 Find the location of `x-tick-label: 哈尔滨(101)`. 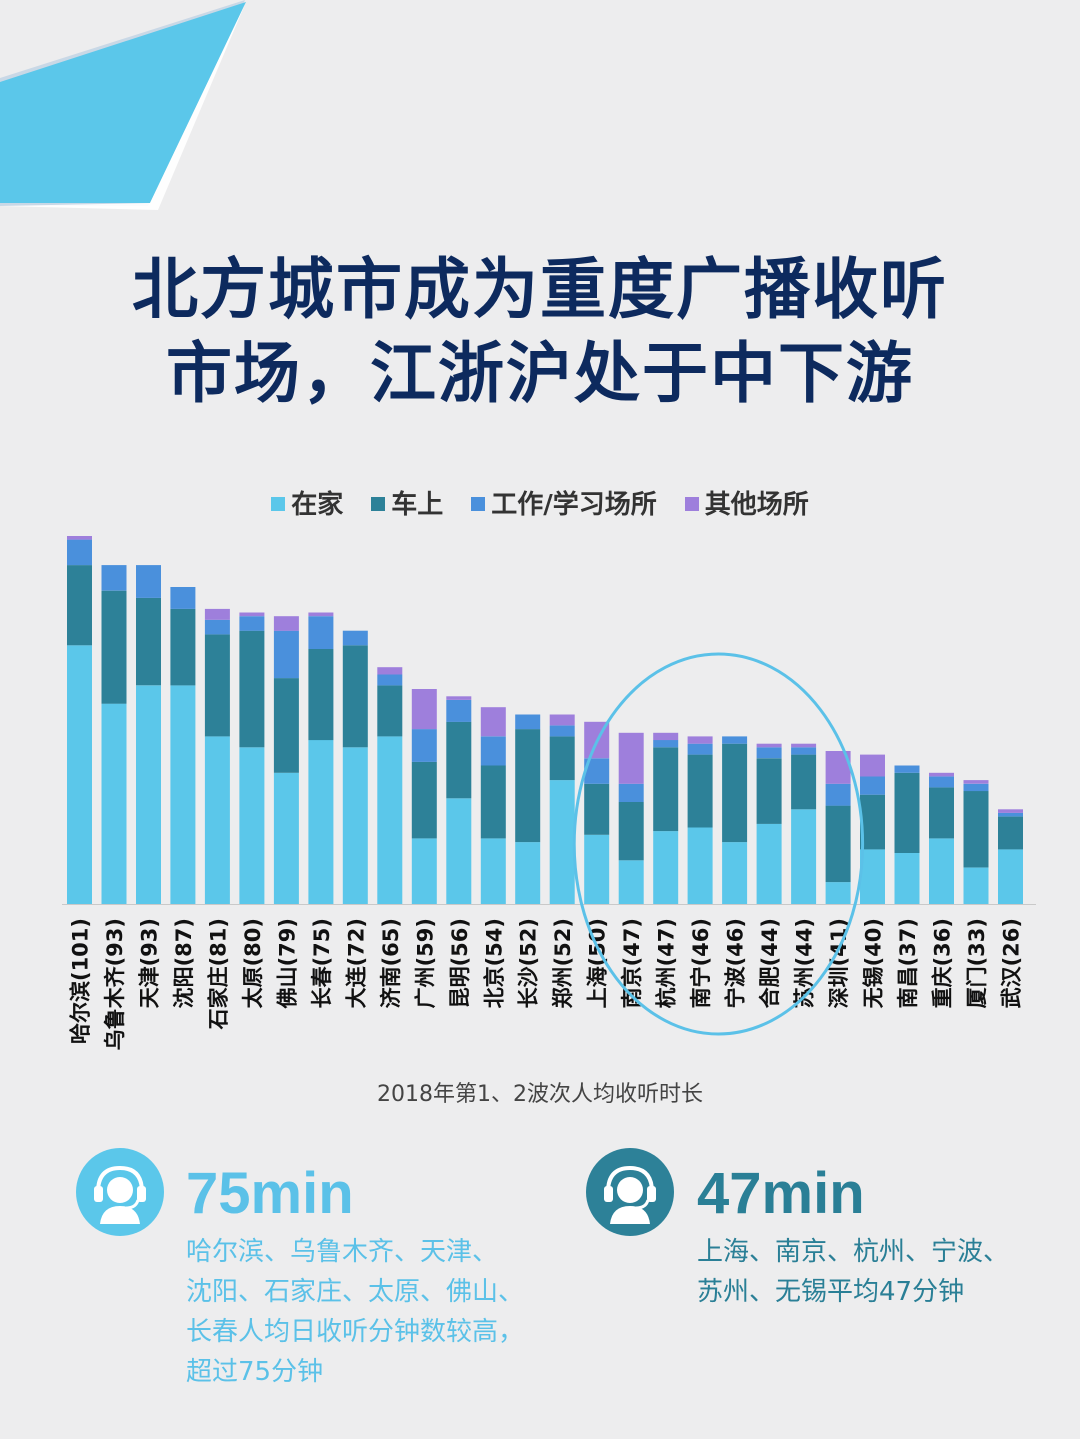

x-tick-label: 哈尔滨(101) is located at coordinates (81, 981).